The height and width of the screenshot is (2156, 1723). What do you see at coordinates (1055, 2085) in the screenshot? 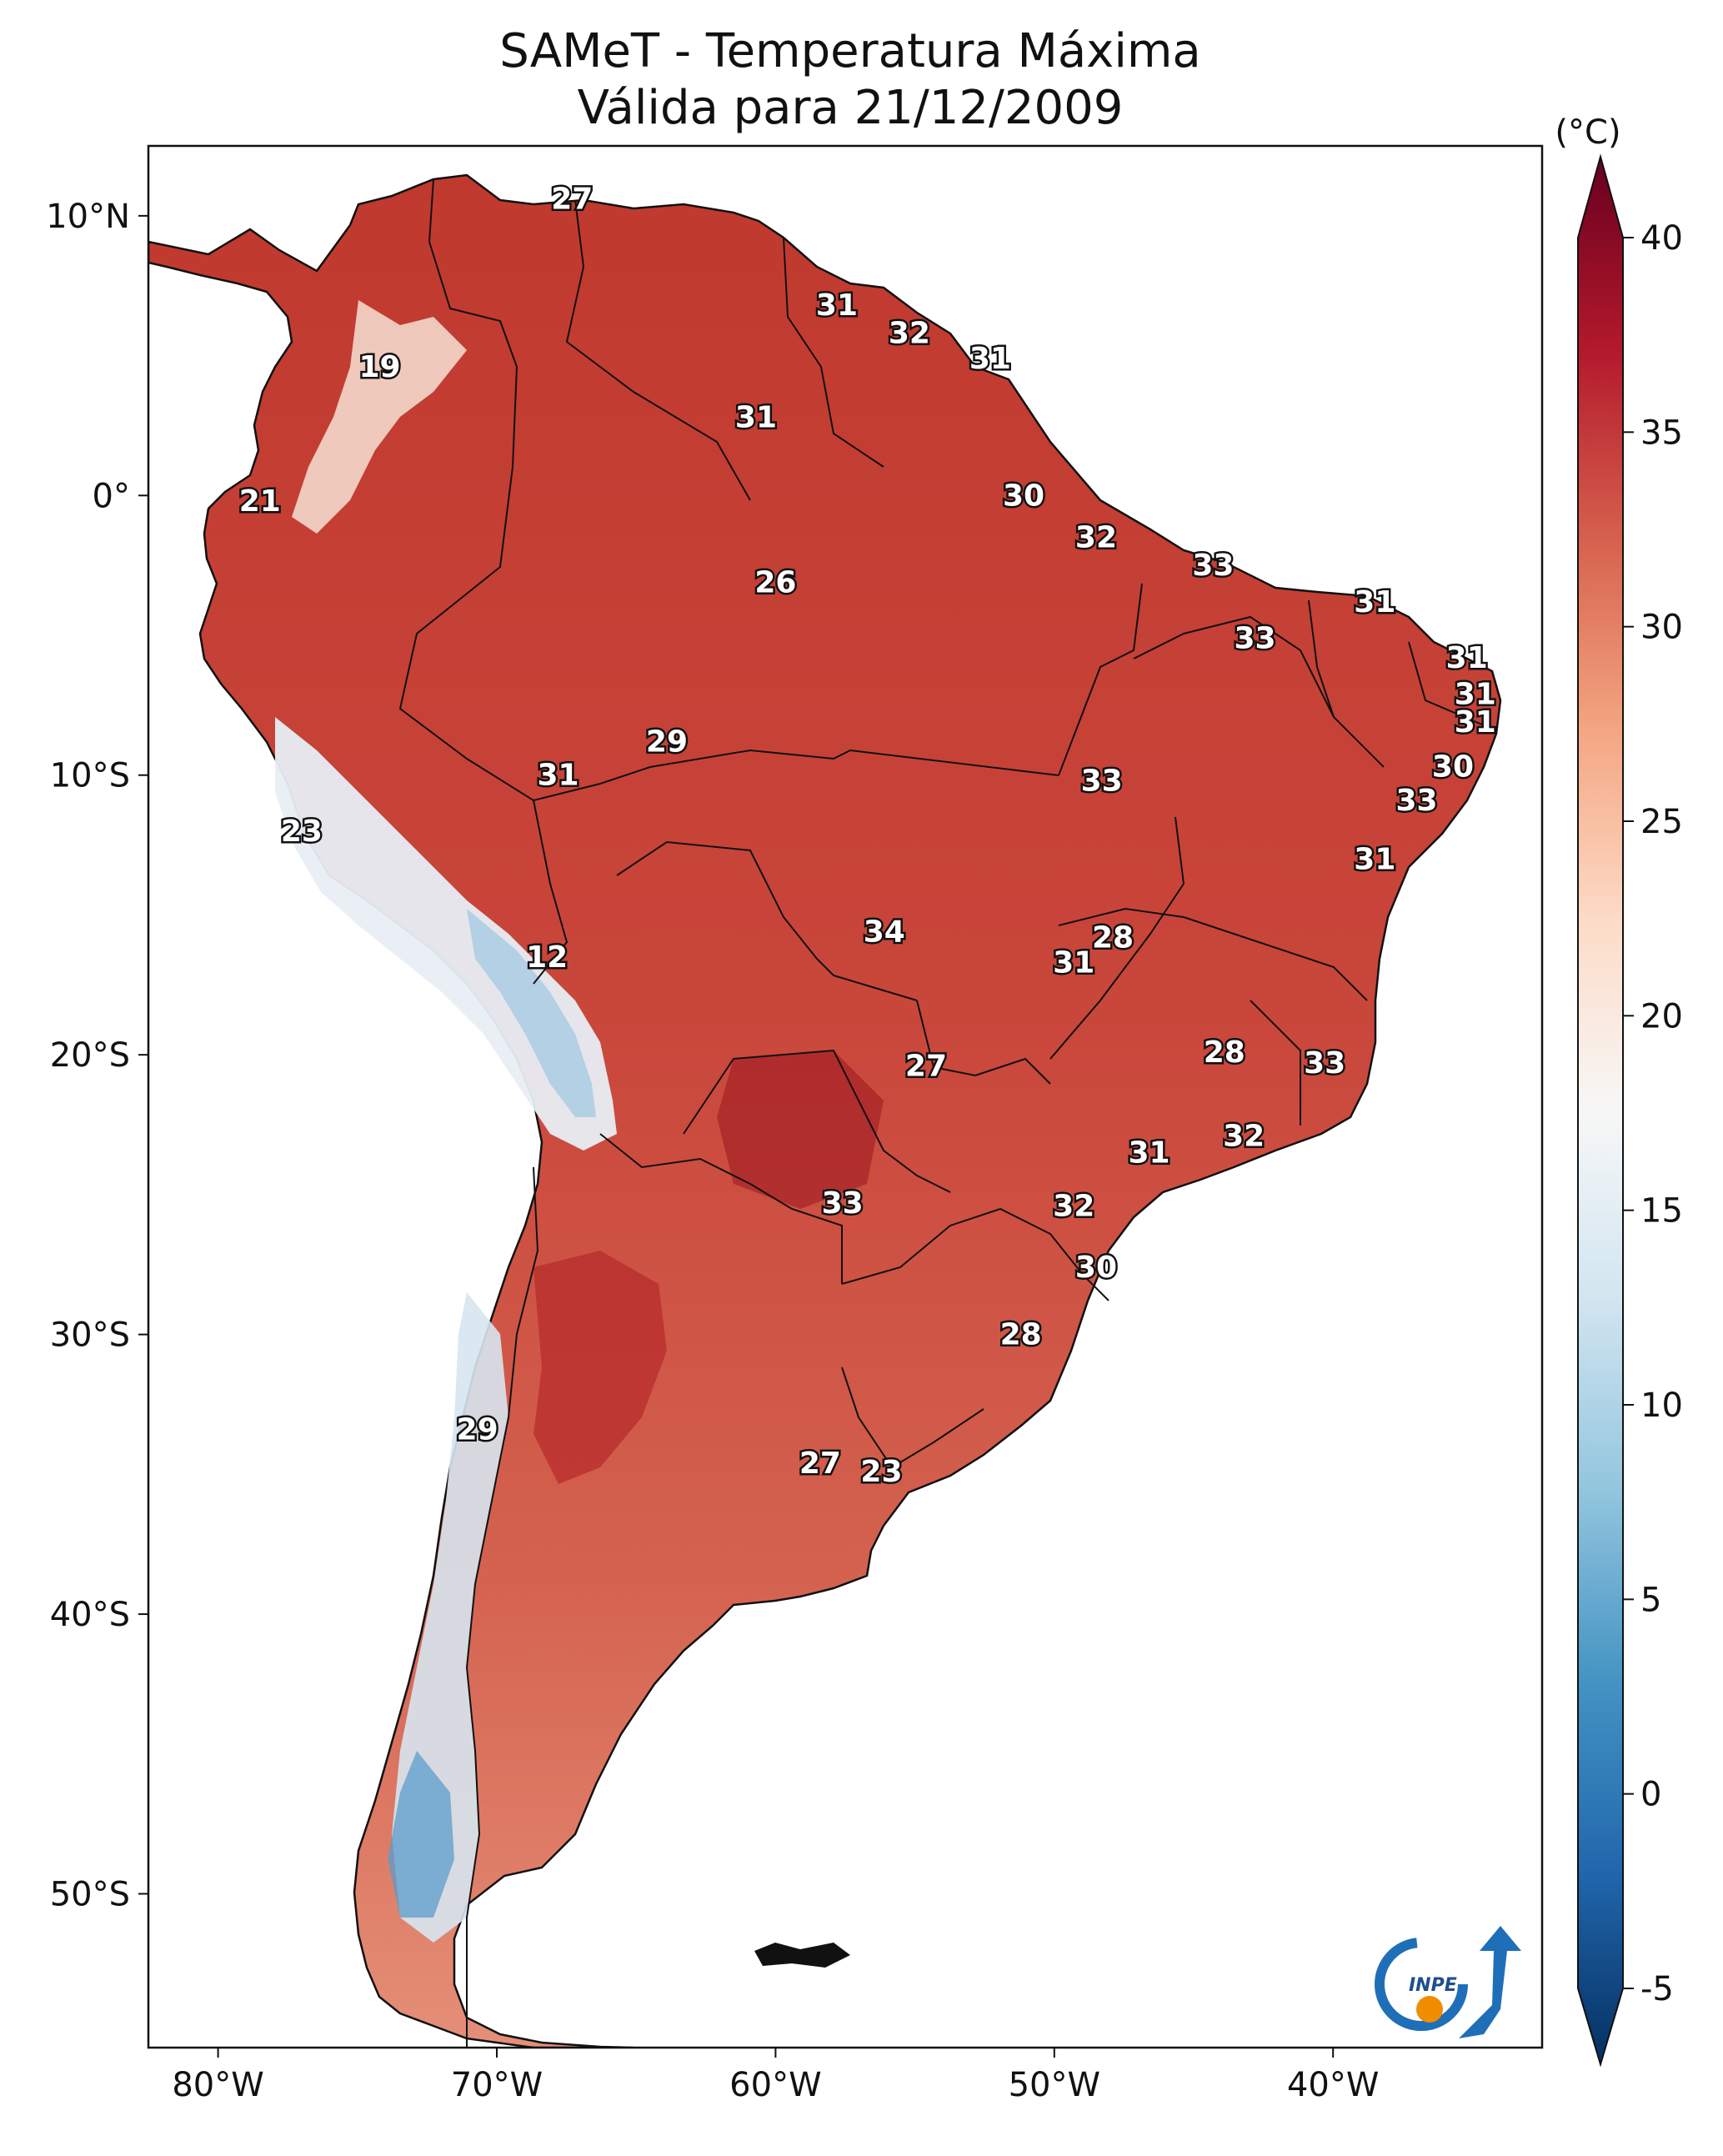
I see `lon-tick-label: 50°W` at bounding box center [1055, 2085].